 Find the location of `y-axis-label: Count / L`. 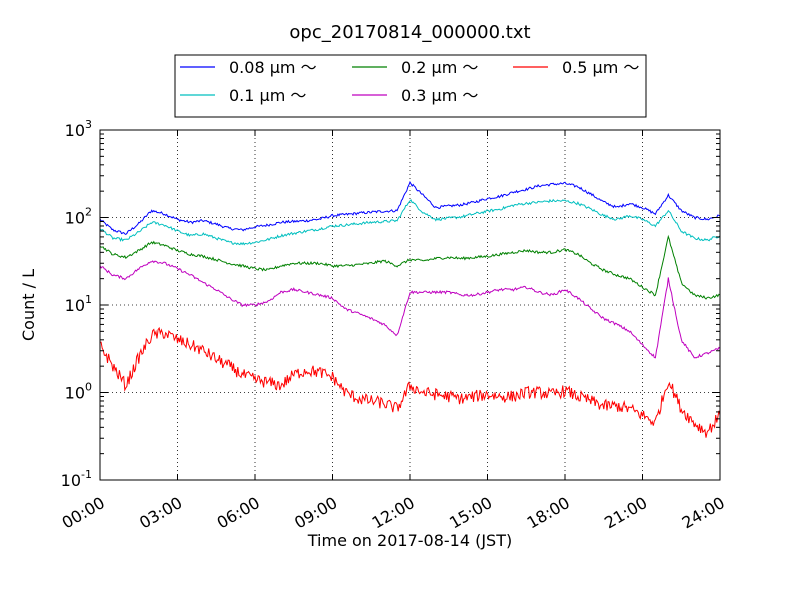

y-axis-label: Count / L is located at coordinates (28, 305).